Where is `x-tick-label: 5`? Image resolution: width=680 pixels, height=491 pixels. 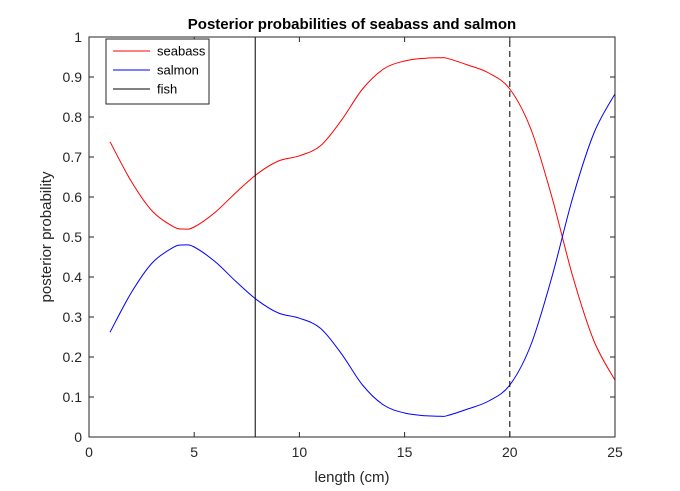
x-tick-label: 5 is located at coordinates (194, 452).